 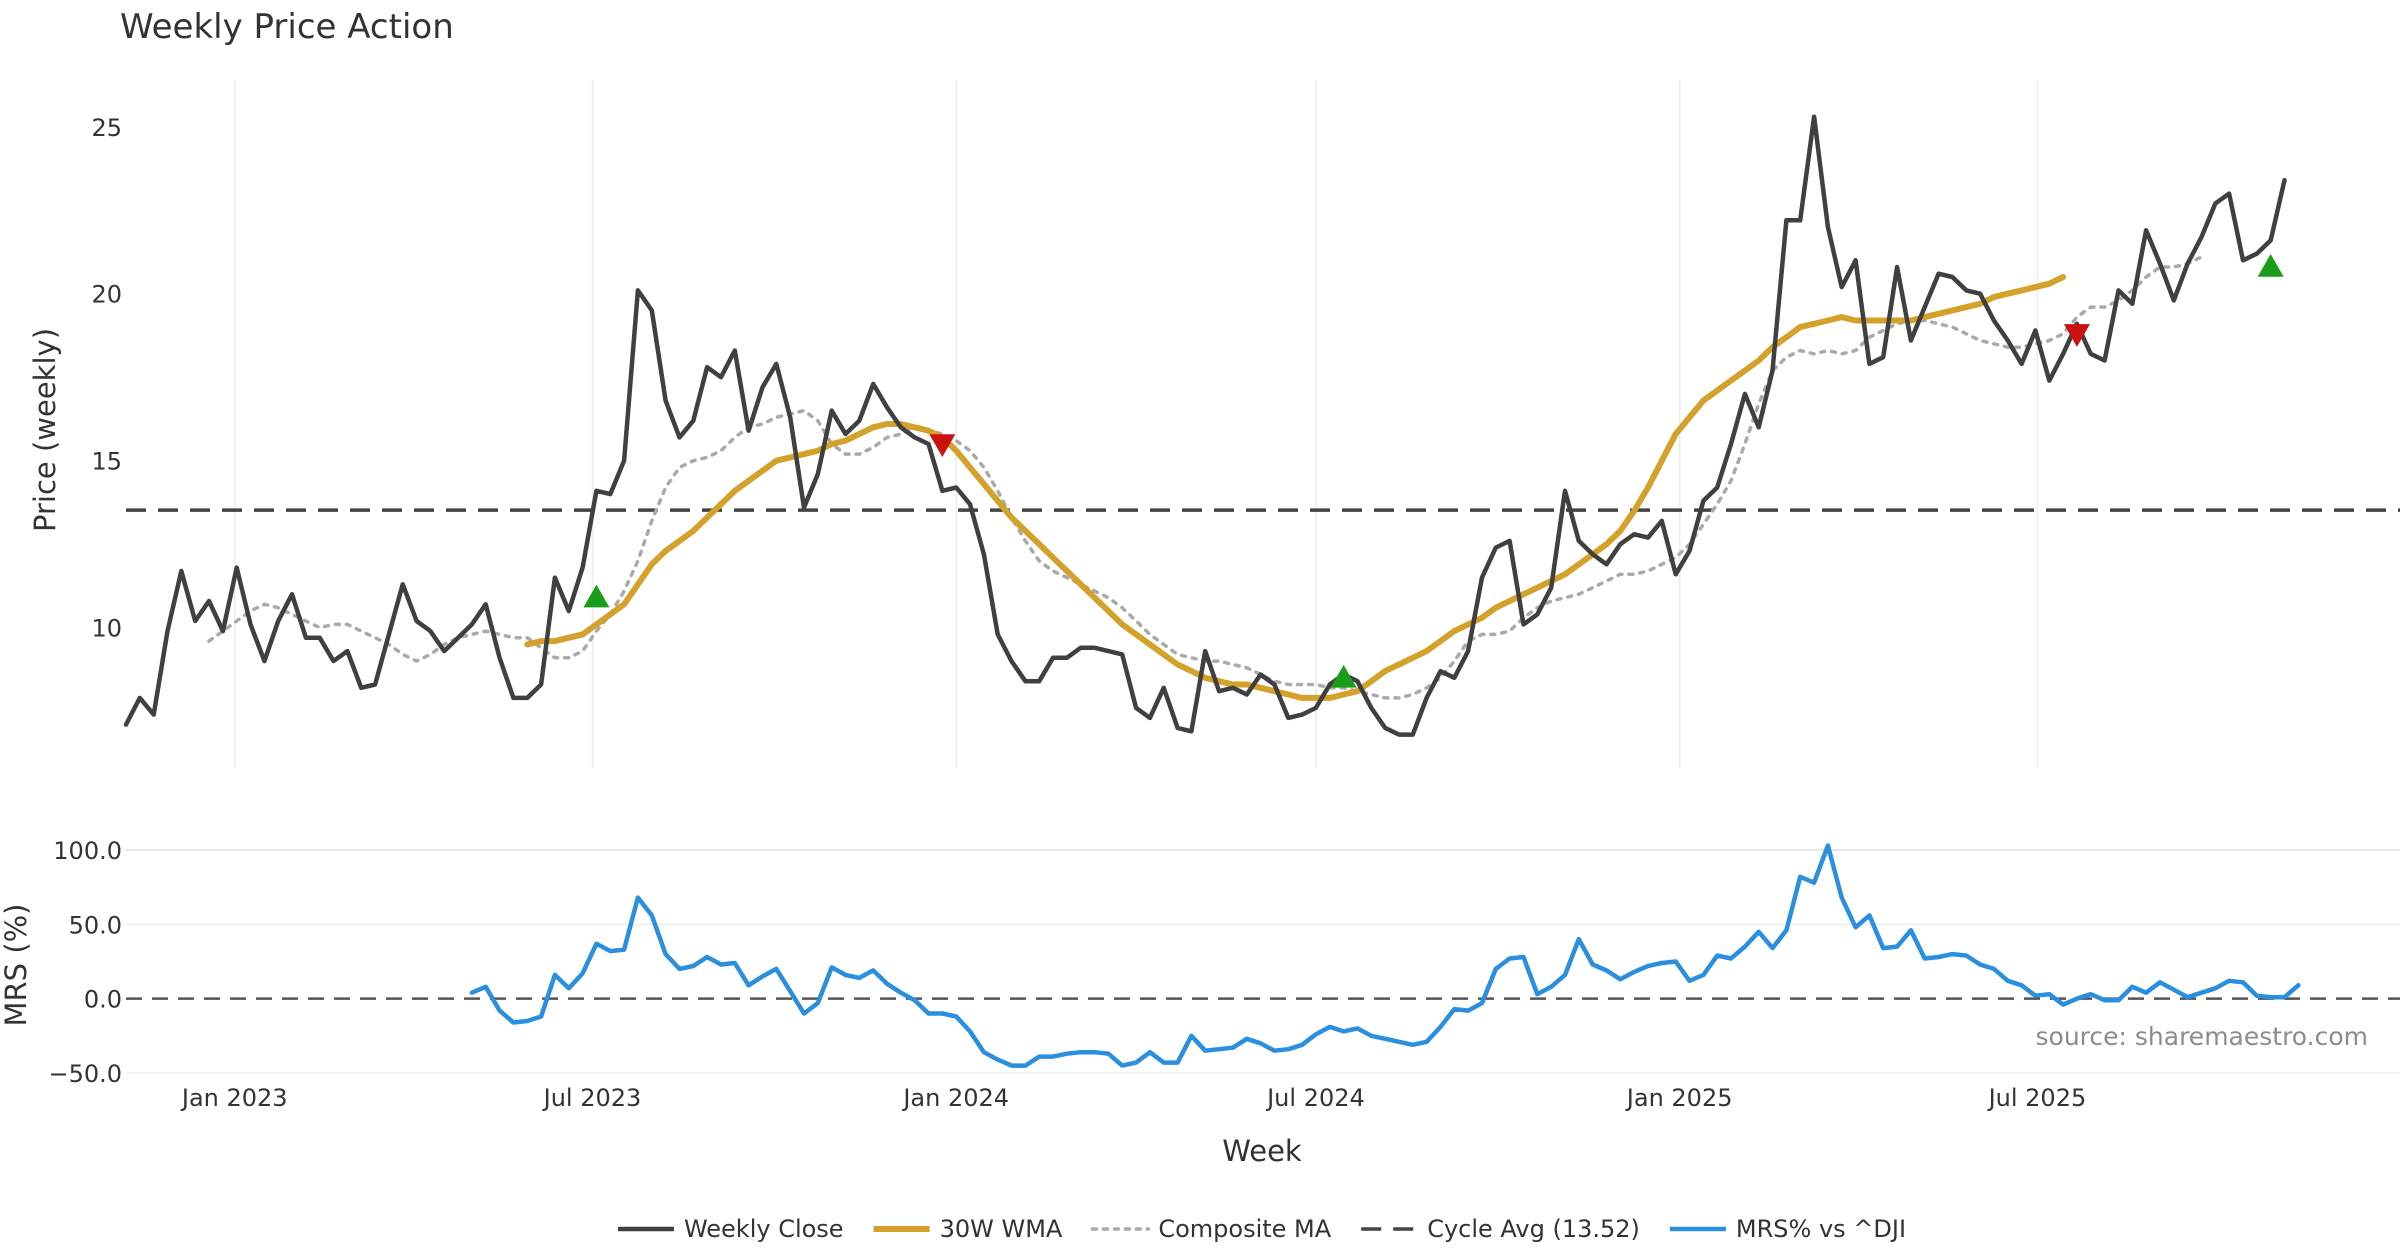 I want to click on x-tick-label: Jul 2023, so click(x=592, y=1098).